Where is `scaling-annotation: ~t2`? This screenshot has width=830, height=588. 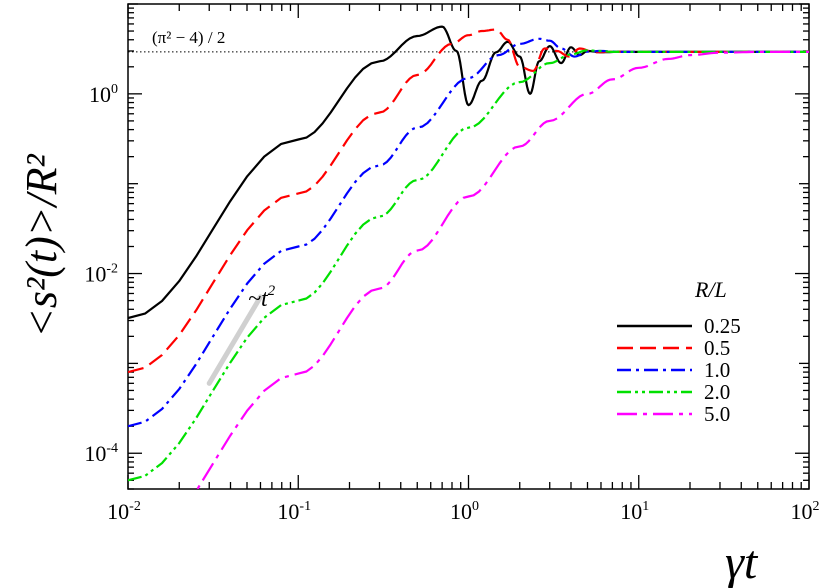 scaling-annotation: ~t2 is located at coordinates (262, 297).